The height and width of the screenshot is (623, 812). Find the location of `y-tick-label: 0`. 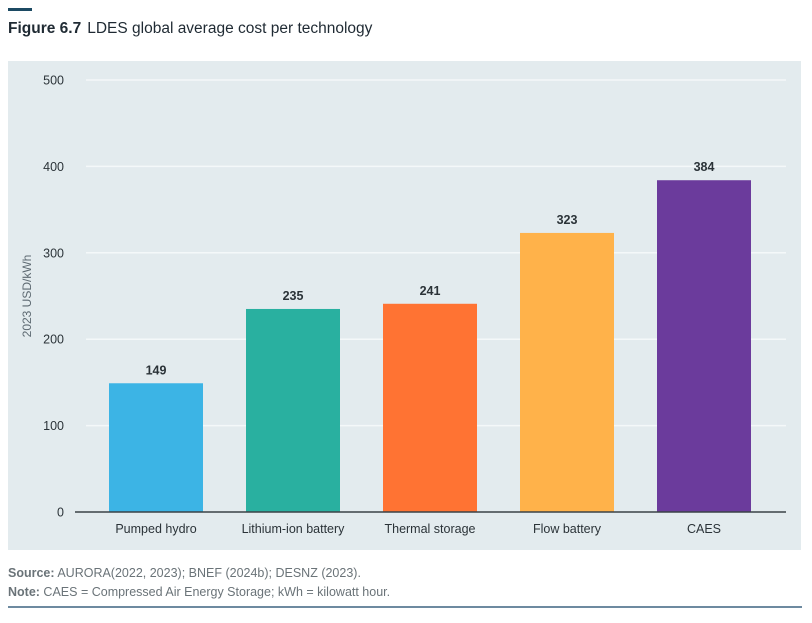

y-tick-label: 0 is located at coordinates (60, 513).